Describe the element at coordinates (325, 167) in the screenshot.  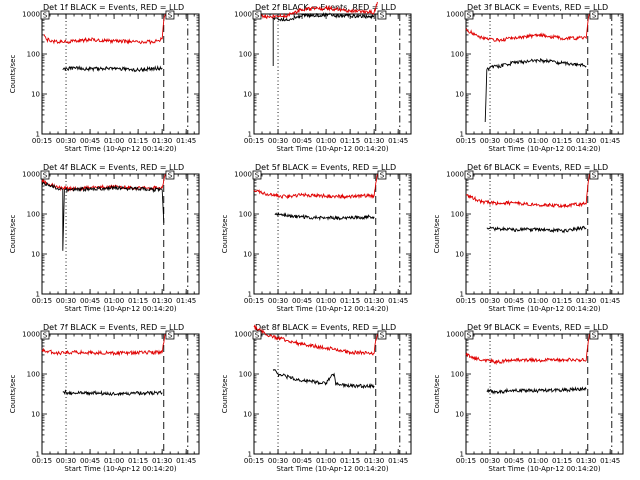
I see `panel-title: Det 5f BLACK = Events, RED = LLD` at that location.